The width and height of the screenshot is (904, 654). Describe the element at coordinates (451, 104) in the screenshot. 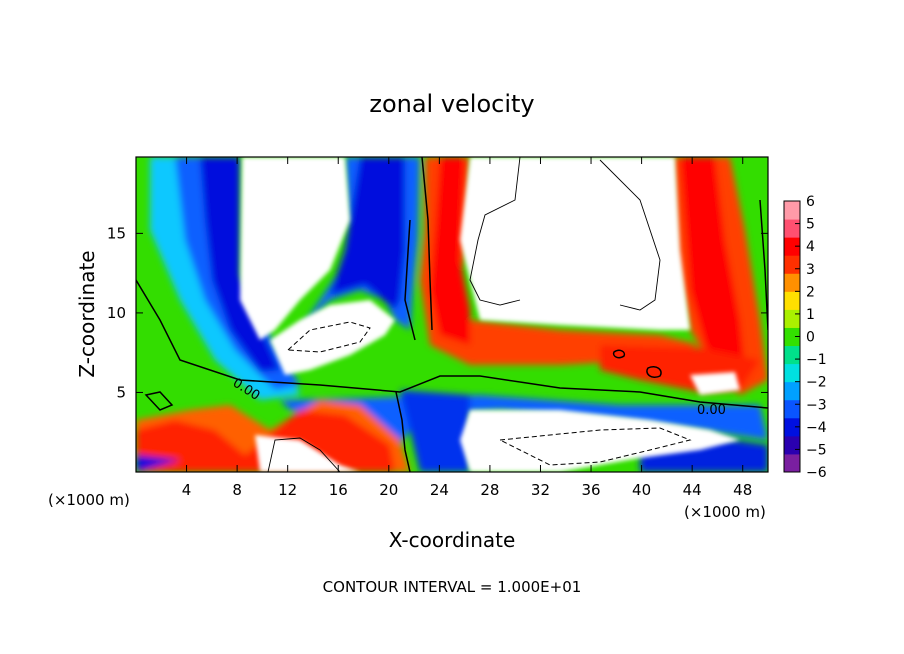

I see `chart-title: zonal velocity` at that location.